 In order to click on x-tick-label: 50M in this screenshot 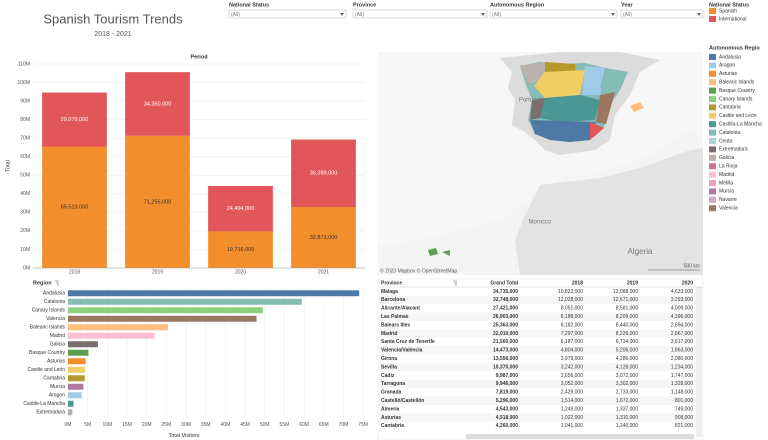, I will do `click(265, 425)`.